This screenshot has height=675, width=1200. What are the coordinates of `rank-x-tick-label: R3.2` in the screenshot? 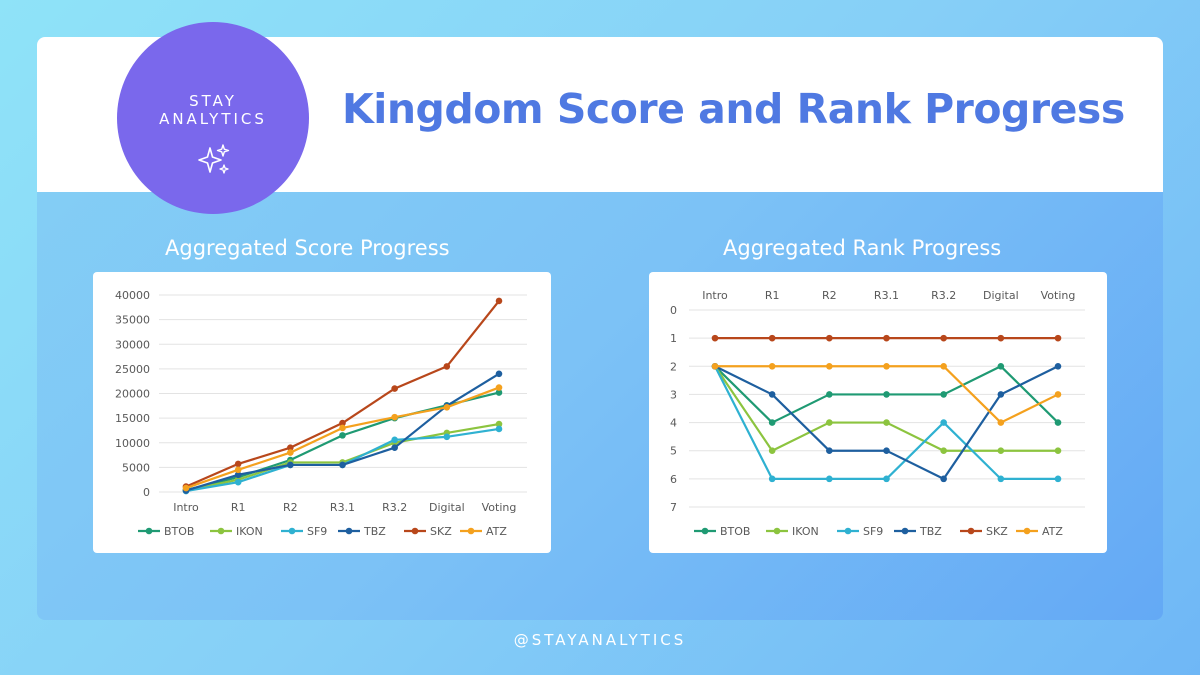 It's located at (943, 295).